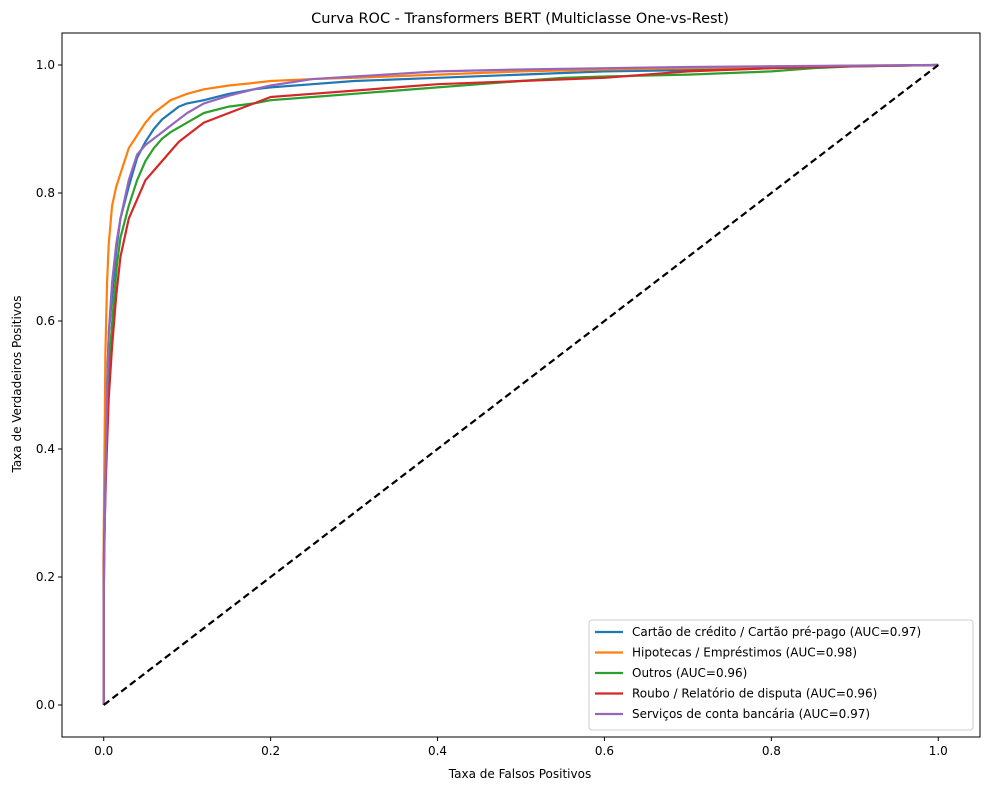 This screenshot has width=989, height=790. What do you see at coordinates (751, 714) in the screenshot?
I see `legend-label: Serviços de conta bancária (AUC=0.97)` at bounding box center [751, 714].